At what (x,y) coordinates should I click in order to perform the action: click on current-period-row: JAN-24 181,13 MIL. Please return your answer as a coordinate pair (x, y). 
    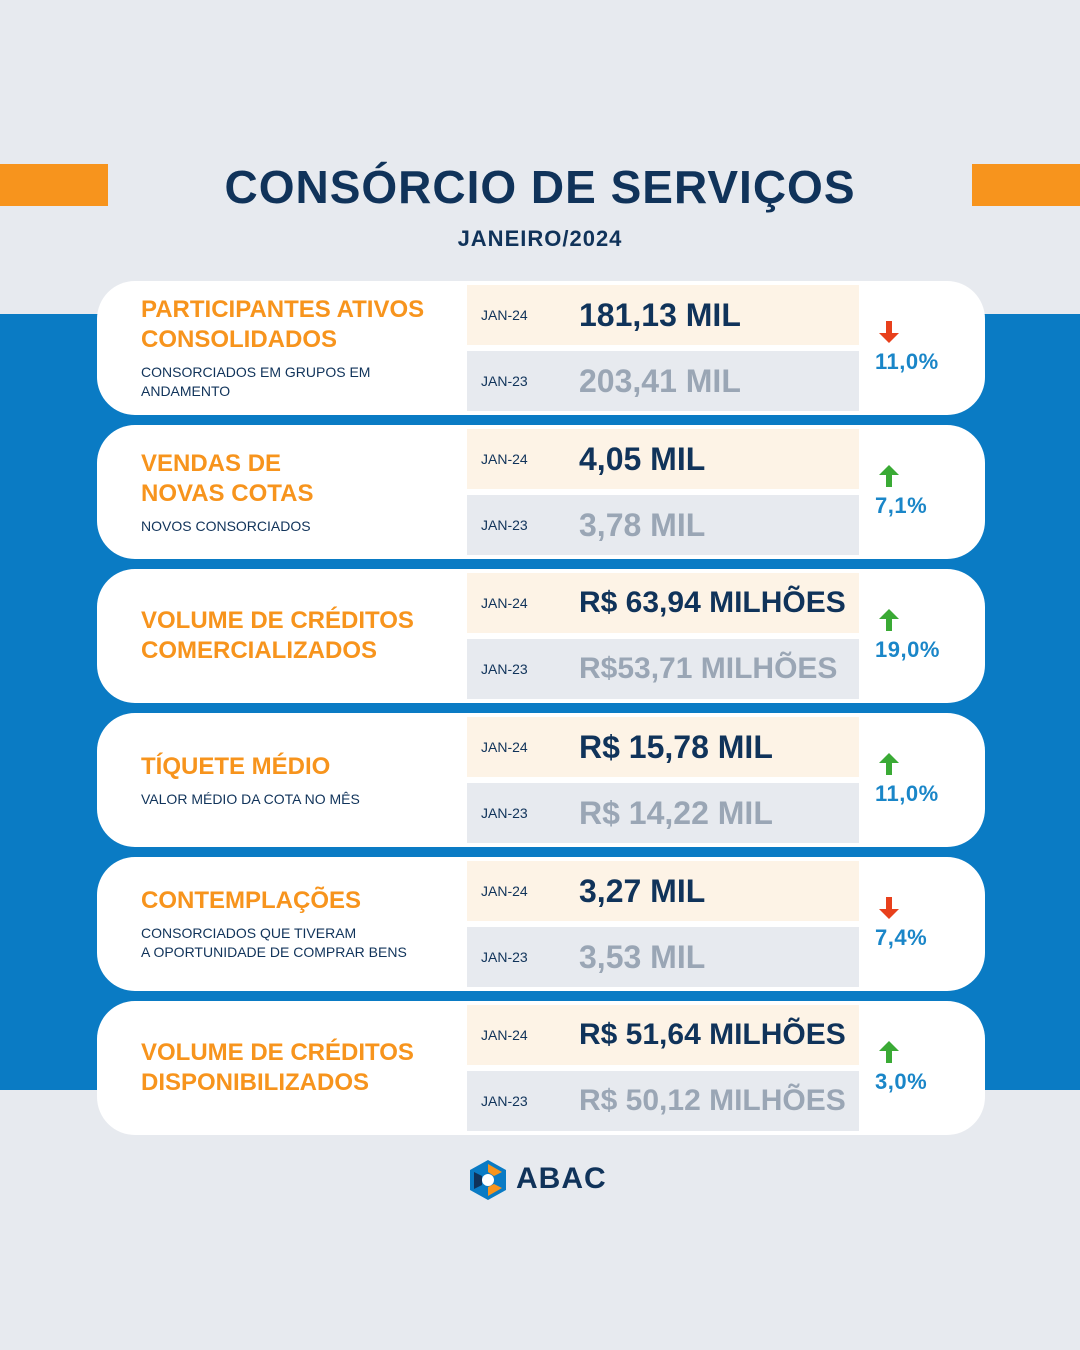
    Looking at the image, I should click on (663, 315).